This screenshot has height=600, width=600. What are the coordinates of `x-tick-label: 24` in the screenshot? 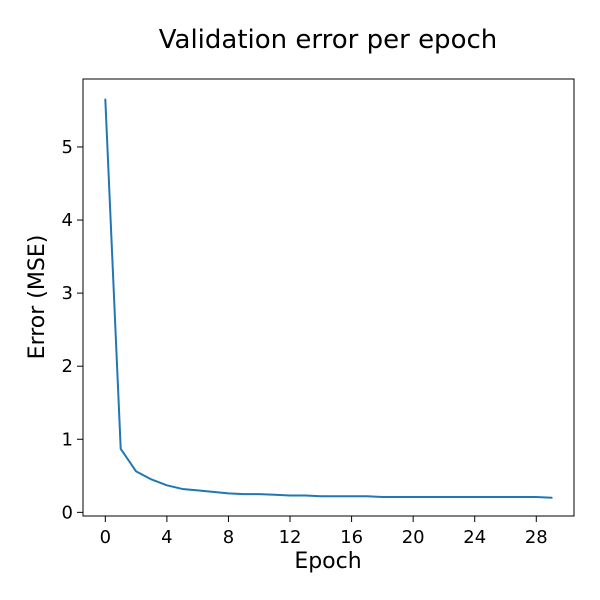 It's located at (474, 537).